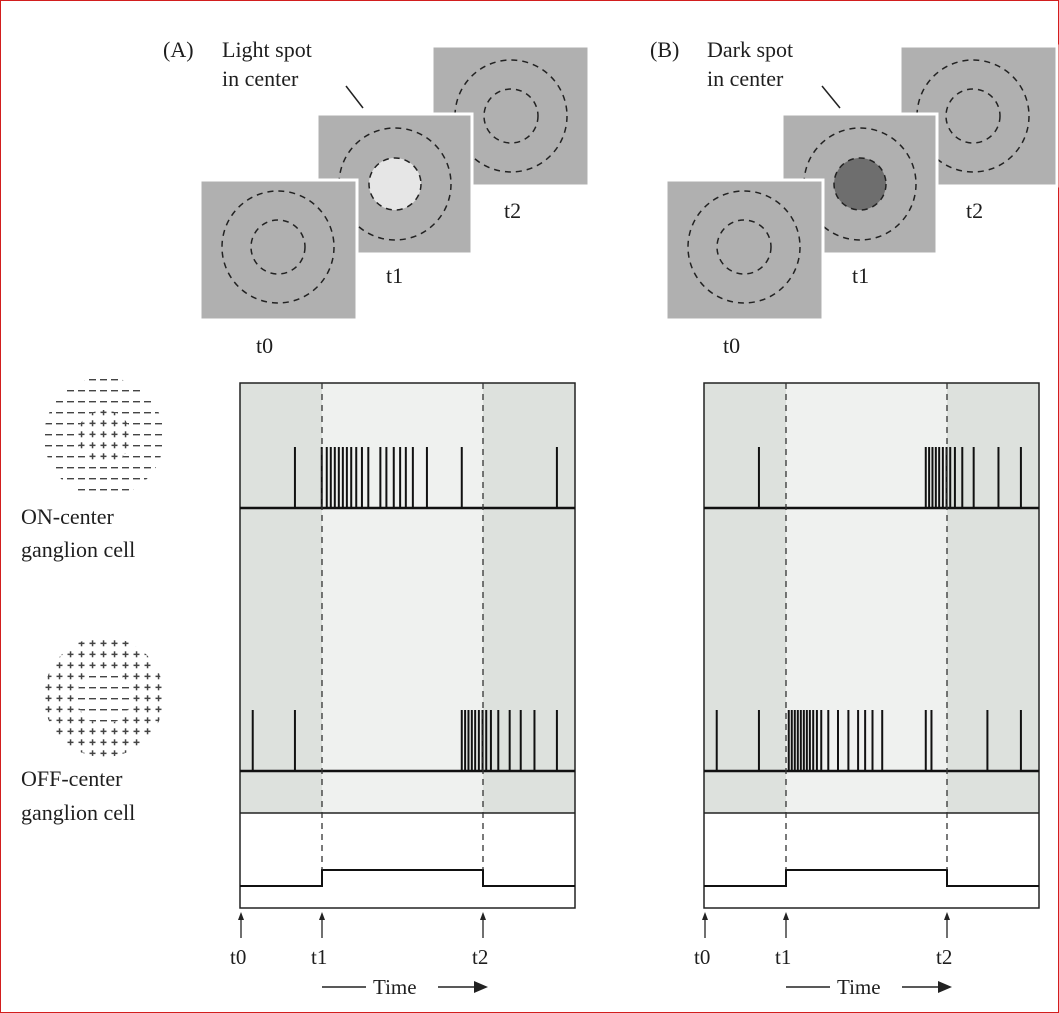 Image resolution: width=1059 pixels, height=1013 pixels. I want to click on off-center-receptive-field-icon, so click(104, 697).